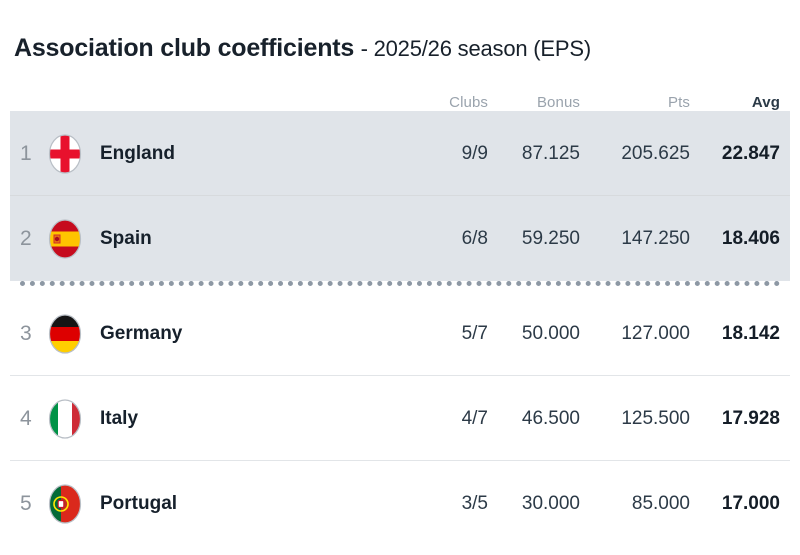 This screenshot has height=555, width=800. Describe the element at coordinates (655, 333) in the screenshot. I see `row-pts: 127.000` at that location.